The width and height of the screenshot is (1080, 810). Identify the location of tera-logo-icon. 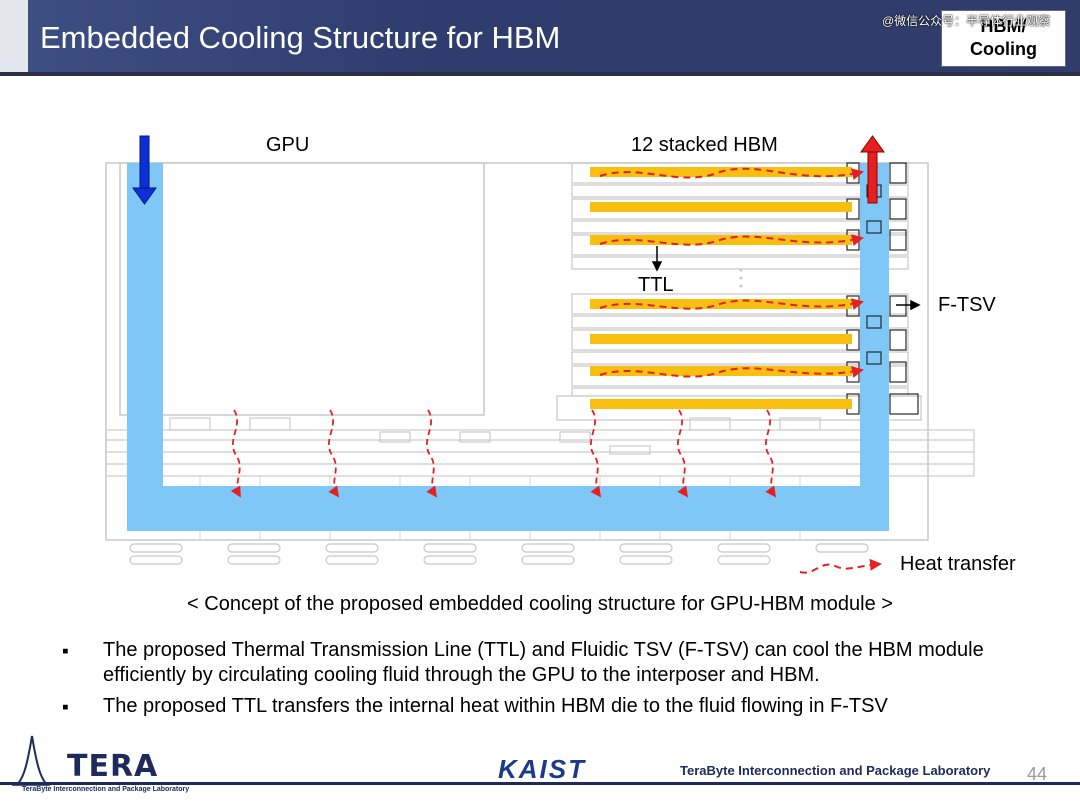
(31, 760).